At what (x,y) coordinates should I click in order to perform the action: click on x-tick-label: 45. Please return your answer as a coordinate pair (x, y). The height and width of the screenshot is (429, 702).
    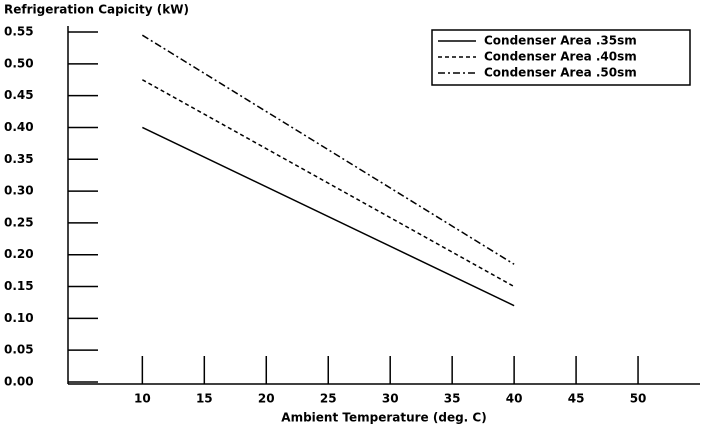
    Looking at the image, I should click on (576, 399).